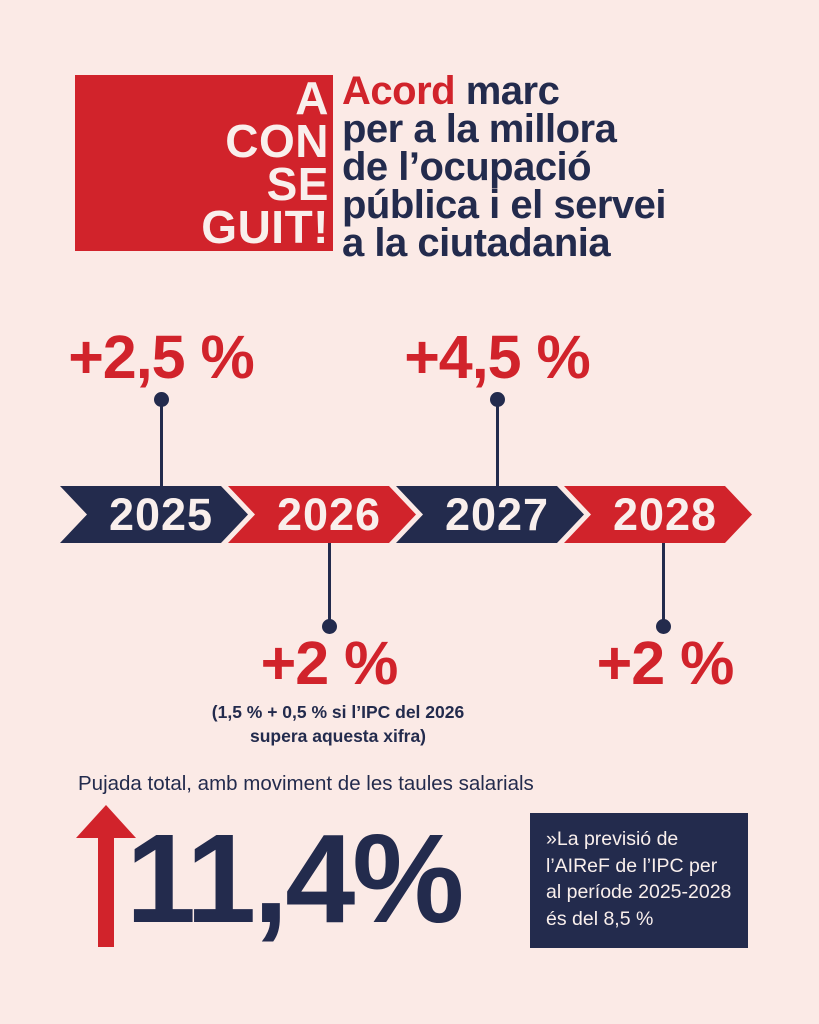 The width and height of the screenshot is (819, 1024). Describe the element at coordinates (295, 878) in the screenshot. I see `total-value: 11,4%` at that location.